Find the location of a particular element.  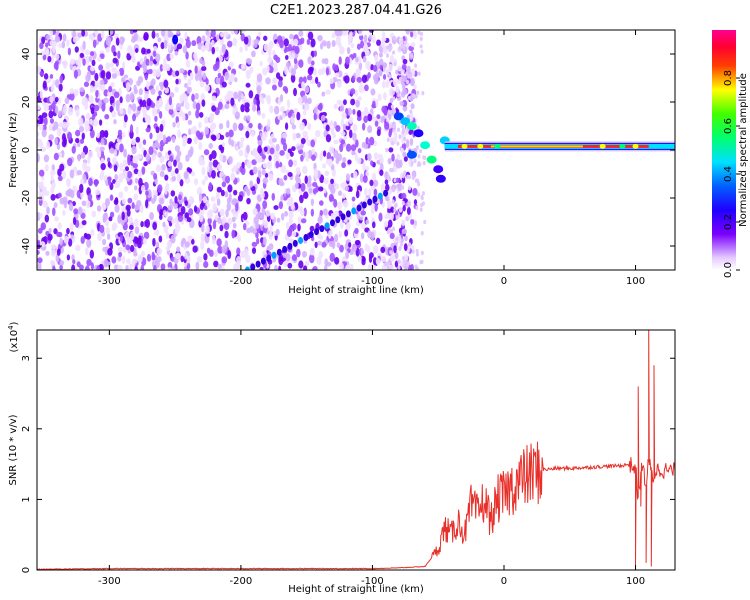

x-tick-label: -300 is located at coordinates (109, 581).